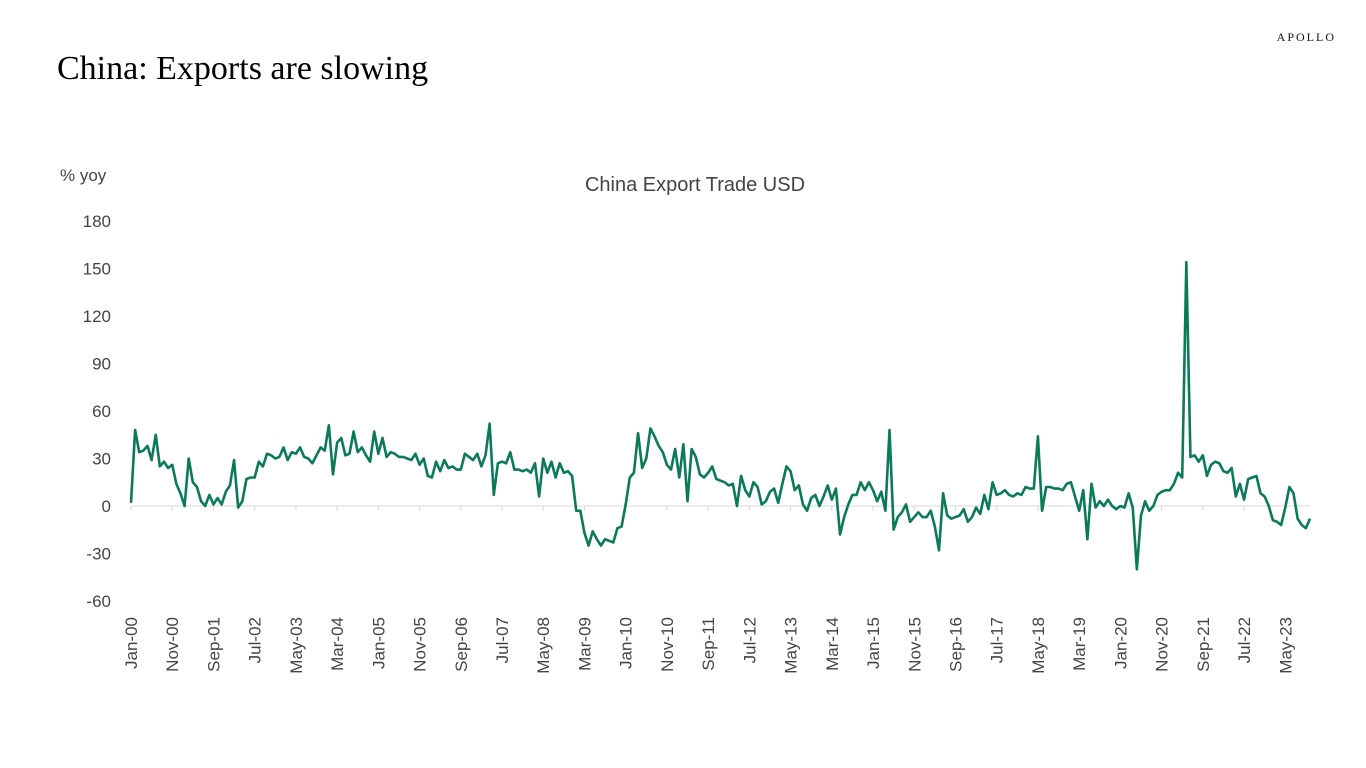  What do you see at coordinates (101, 364) in the screenshot?
I see `y-tick-label: 90` at bounding box center [101, 364].